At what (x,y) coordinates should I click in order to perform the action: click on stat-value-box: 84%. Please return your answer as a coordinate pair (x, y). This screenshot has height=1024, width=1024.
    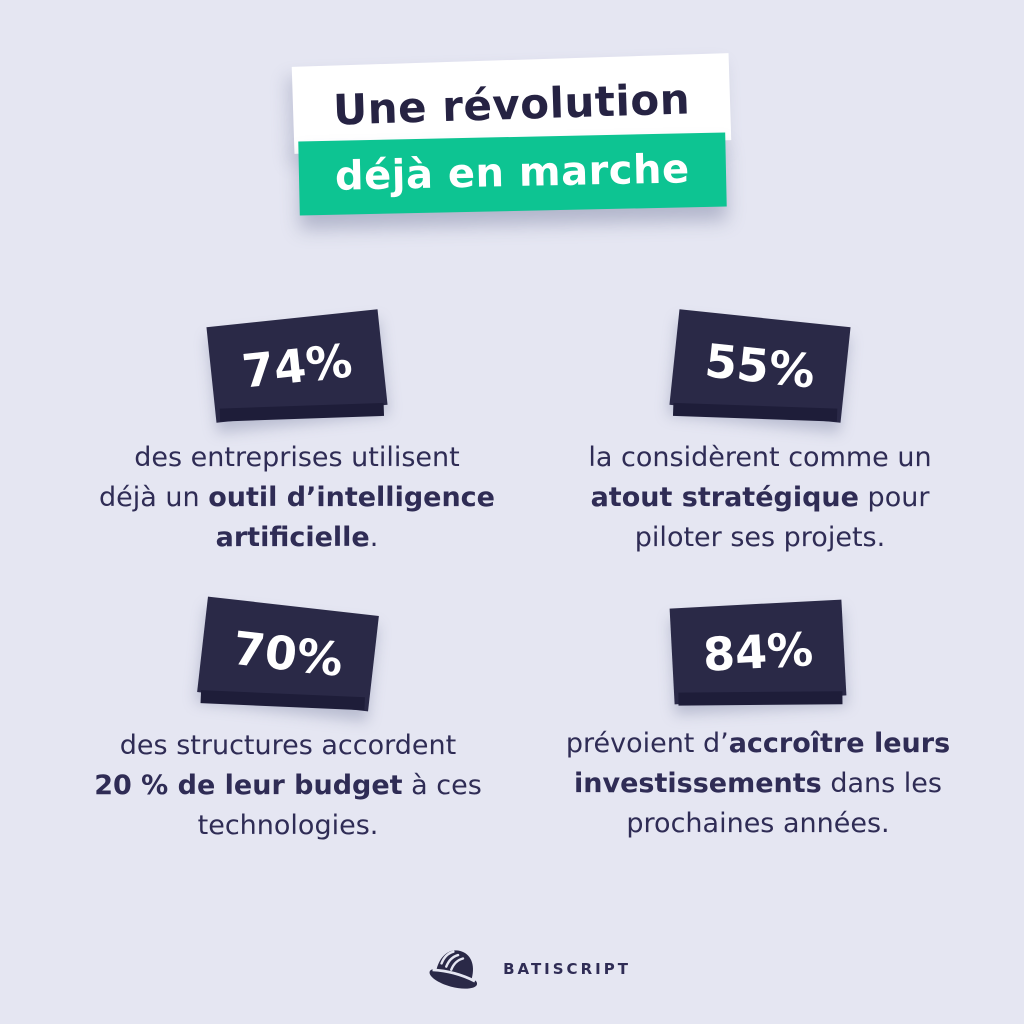
    Looking at the image, I should click on (758, 652).